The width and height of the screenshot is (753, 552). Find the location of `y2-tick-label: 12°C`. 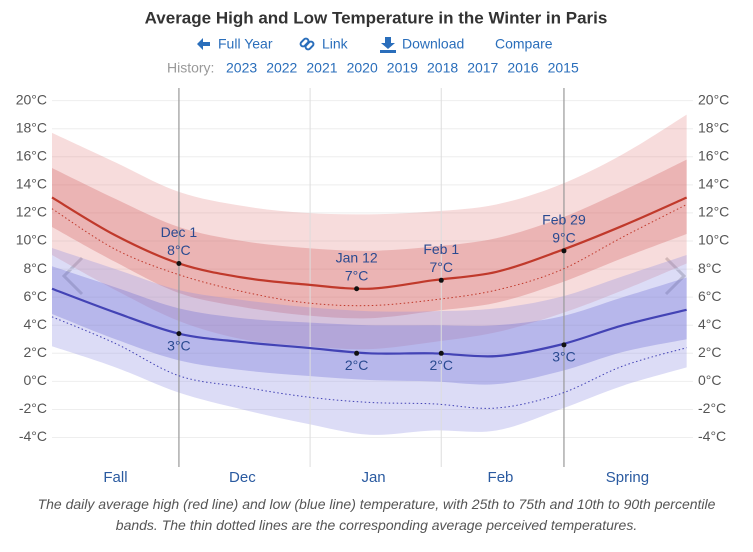

y2-tick-label: 12°C is located at coordinates (713, 212).